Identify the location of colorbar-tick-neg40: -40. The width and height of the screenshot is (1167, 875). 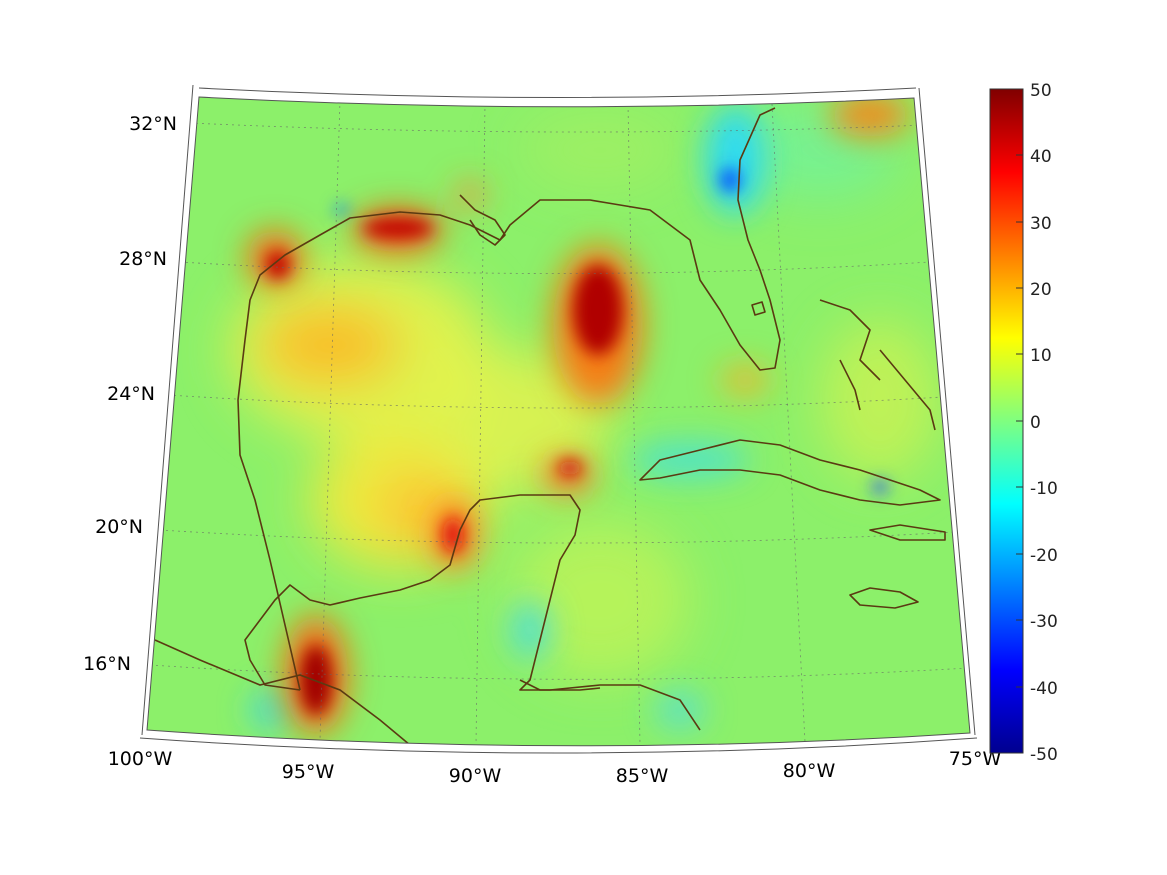
(1044, 689).